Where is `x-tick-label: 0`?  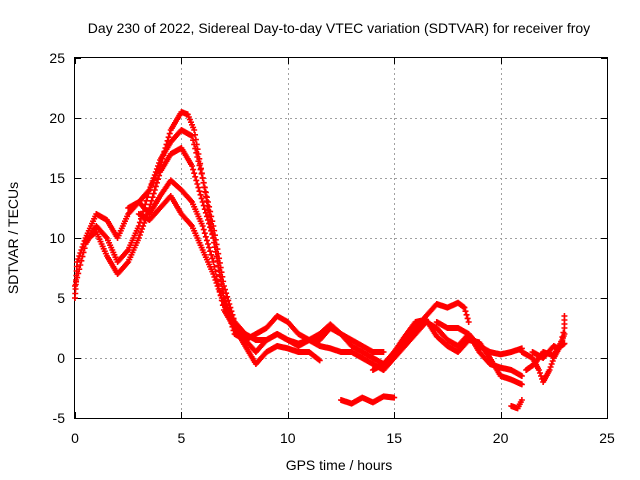 x-tick-label: 0 is located at coordinates (75, 438).